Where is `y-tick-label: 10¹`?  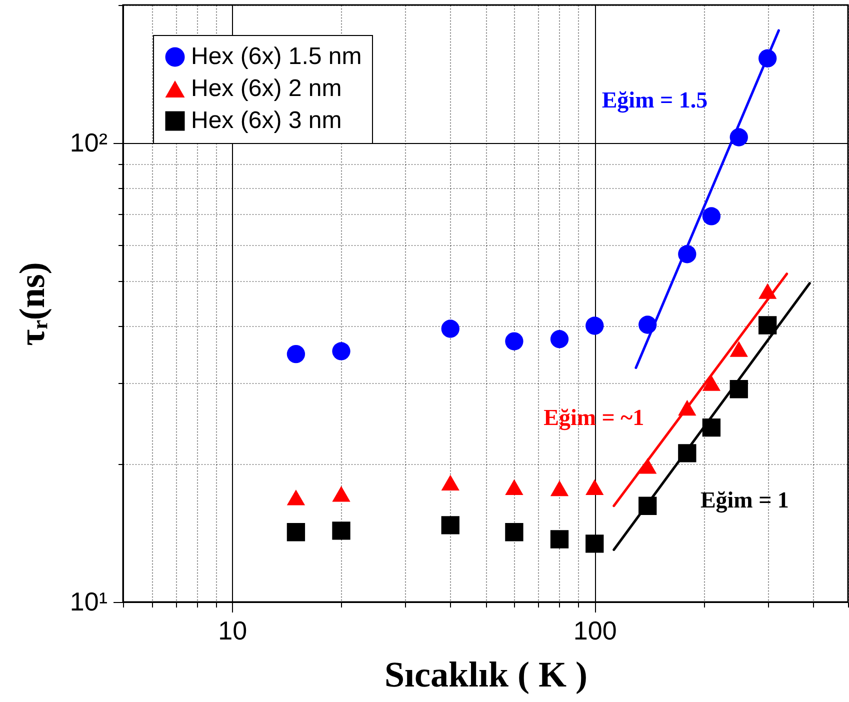
y-tick-label: 10¹ is located at coordinates (89, 601).